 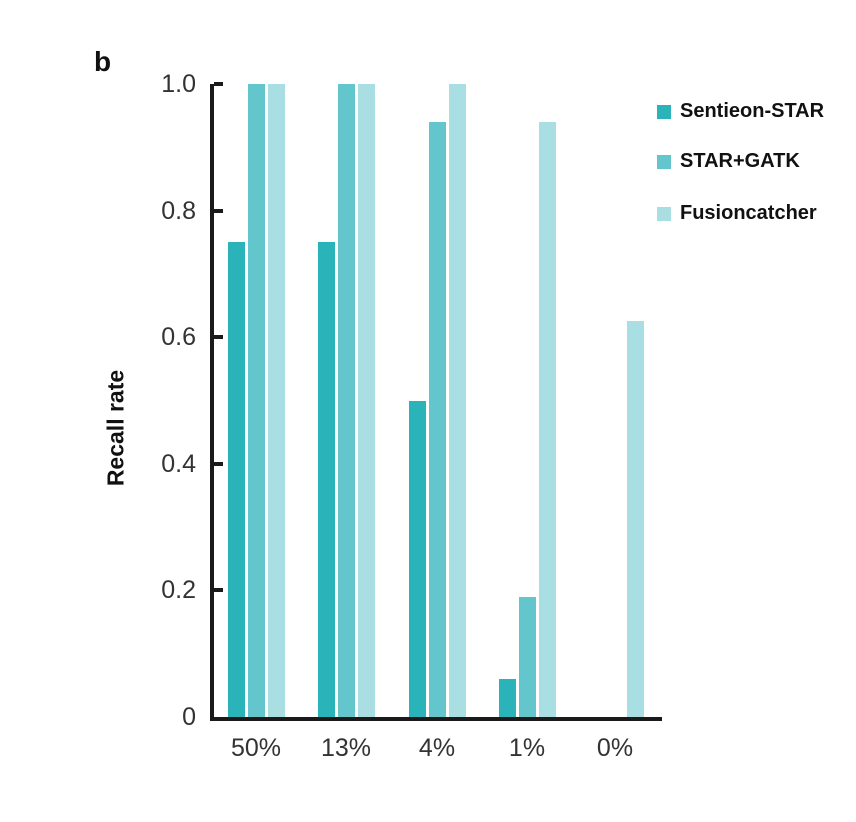 I want to click on bar-fusioncatcher-4pct, so click(x=457, y=400).